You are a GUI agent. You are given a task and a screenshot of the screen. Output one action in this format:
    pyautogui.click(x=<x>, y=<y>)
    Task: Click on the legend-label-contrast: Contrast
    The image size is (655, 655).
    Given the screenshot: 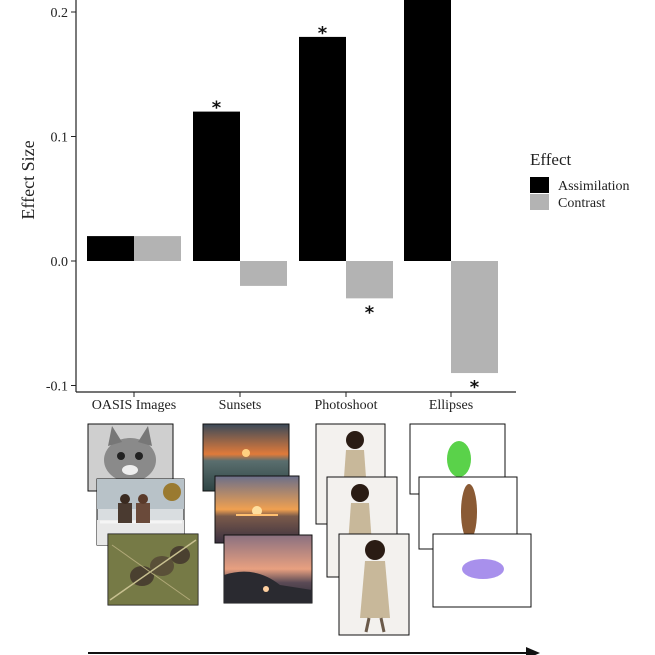 What is the action you would take?
    pyautogui.click(x=582, y=203)
    